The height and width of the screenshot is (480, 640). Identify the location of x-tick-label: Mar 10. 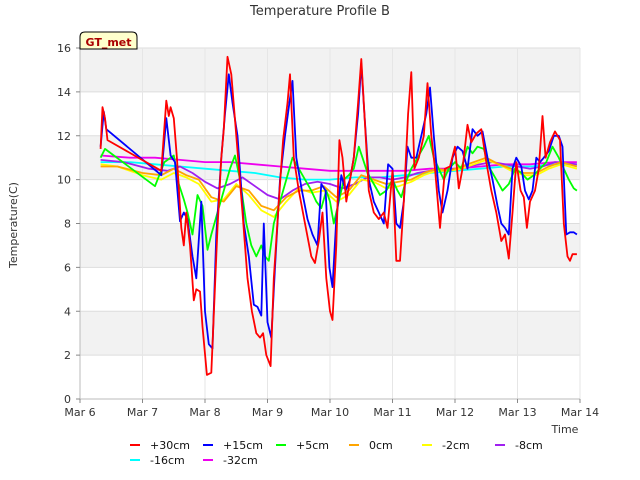
(330, 412).